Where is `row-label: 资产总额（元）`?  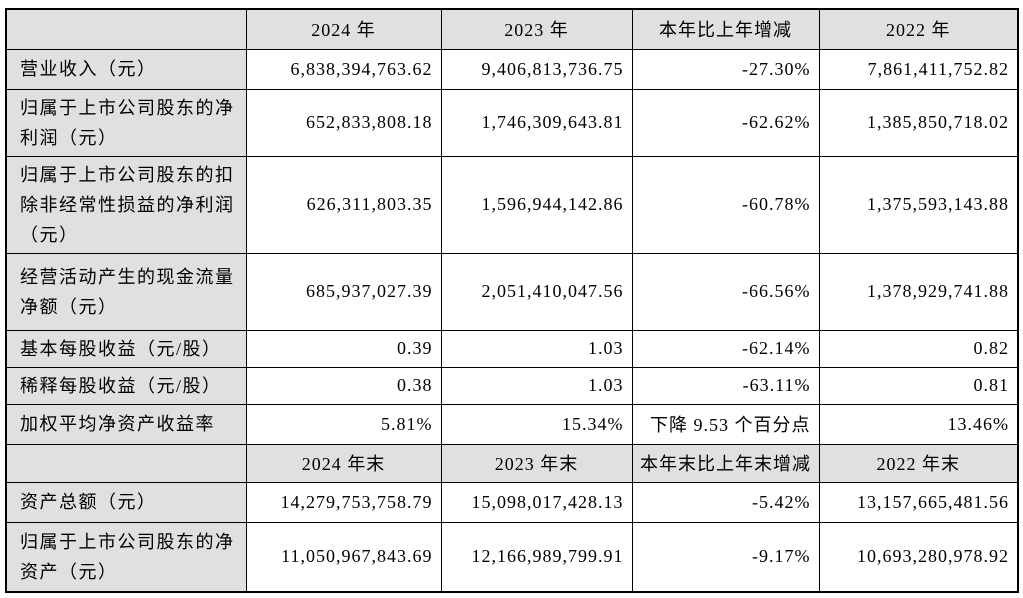 row-label: 资产总额（元） is located at coordinates (126, 502).